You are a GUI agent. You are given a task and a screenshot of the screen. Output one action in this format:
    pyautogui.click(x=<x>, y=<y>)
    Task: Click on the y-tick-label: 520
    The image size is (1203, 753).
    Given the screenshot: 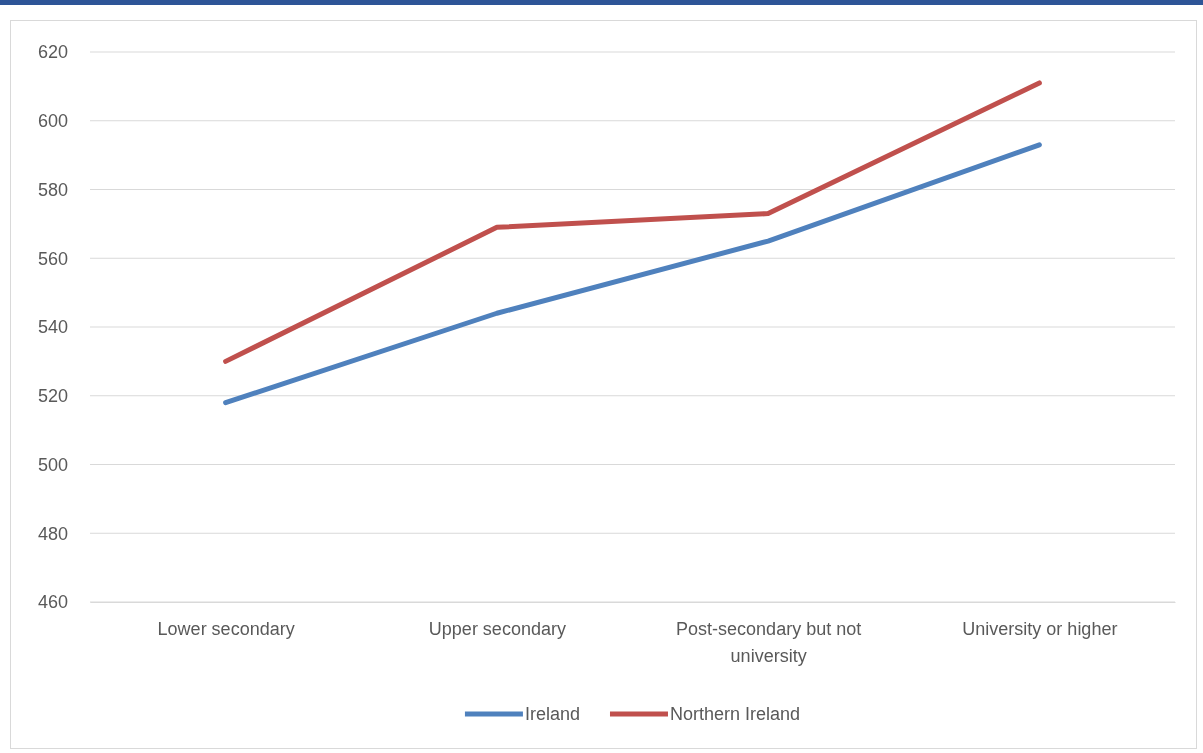 What is the action you would take?
    pyautogui.click(x=52, y=396)
    